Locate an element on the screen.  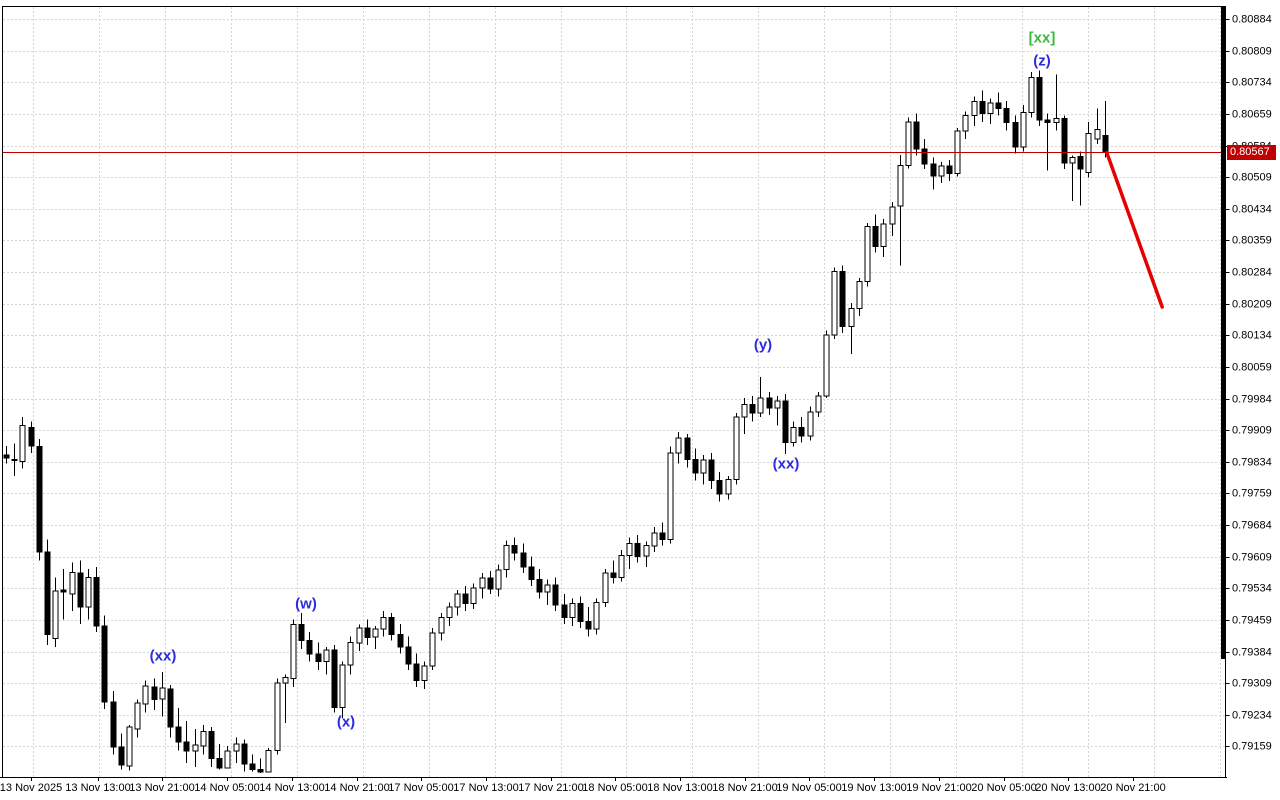
time-axis-label: 18 Nov 05:00 is located at coordinates (615, 788).